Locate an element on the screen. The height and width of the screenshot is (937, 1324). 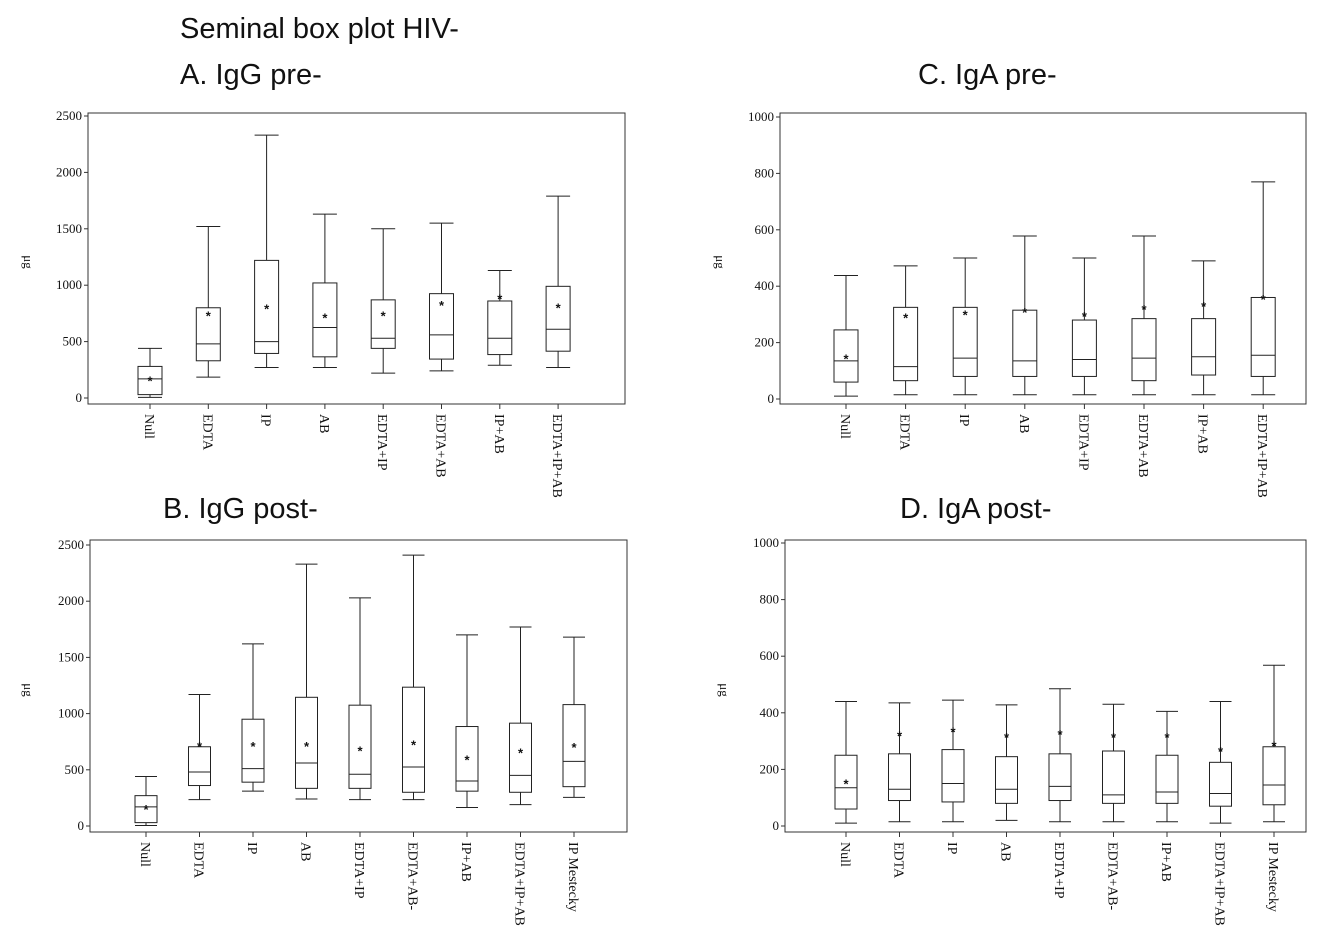
figure-title: Seminal box plot HIV- is located at coordinates (319, 29).